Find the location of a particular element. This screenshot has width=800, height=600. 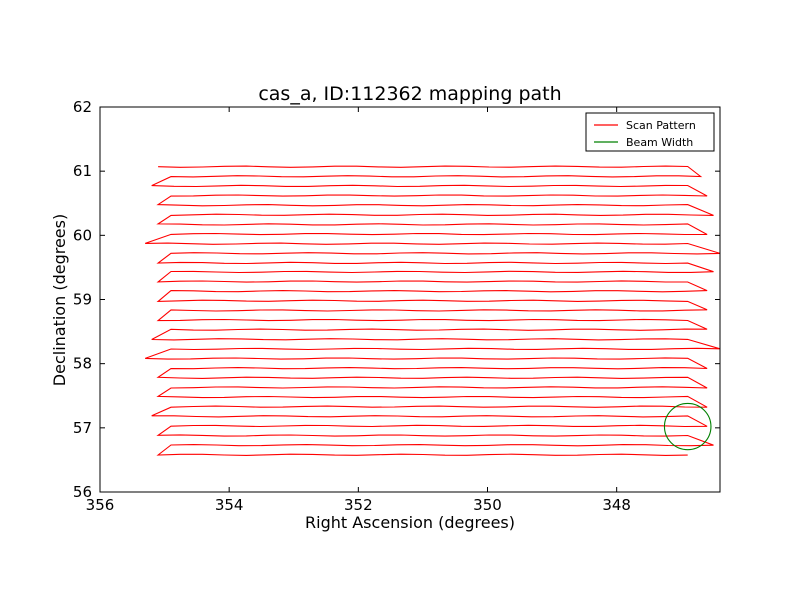

legend-label-scan-pattern: Scan Pattern is located at coordinates (661, 125).